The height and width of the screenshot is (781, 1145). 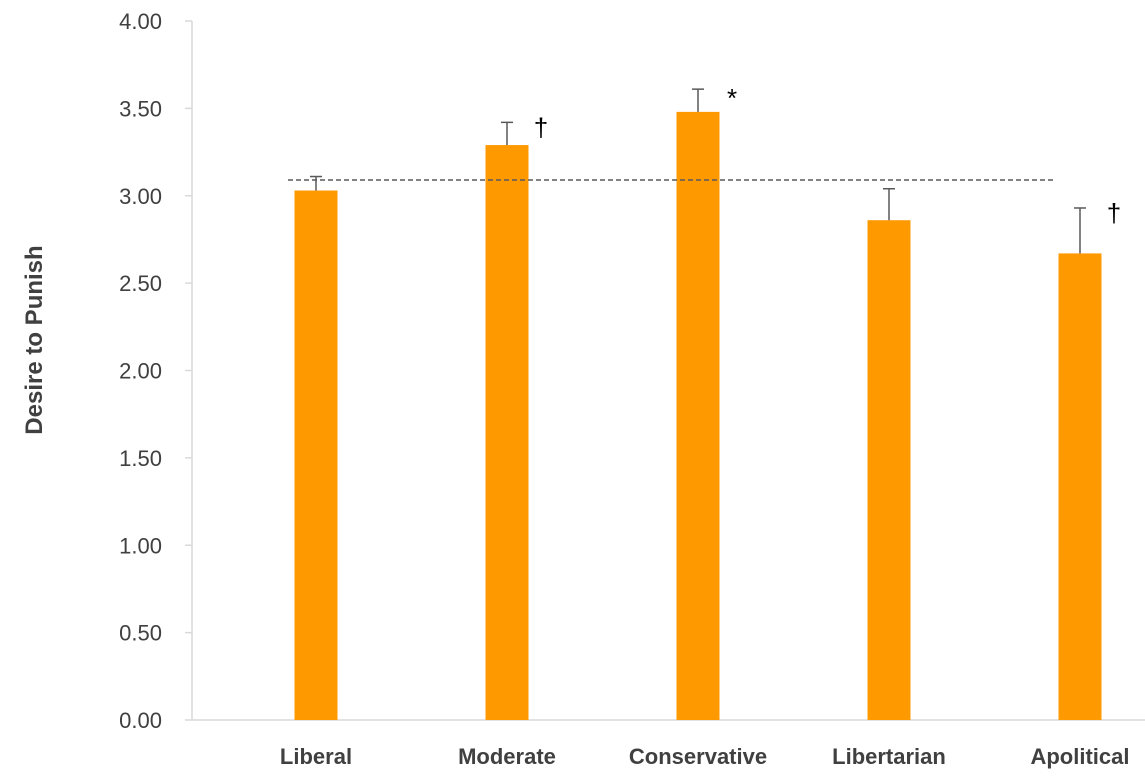 What do you see at coordinates (541, 127) in the screenshot?
I see `significance-mark-moderate: †` at bounding box center [541, 127].